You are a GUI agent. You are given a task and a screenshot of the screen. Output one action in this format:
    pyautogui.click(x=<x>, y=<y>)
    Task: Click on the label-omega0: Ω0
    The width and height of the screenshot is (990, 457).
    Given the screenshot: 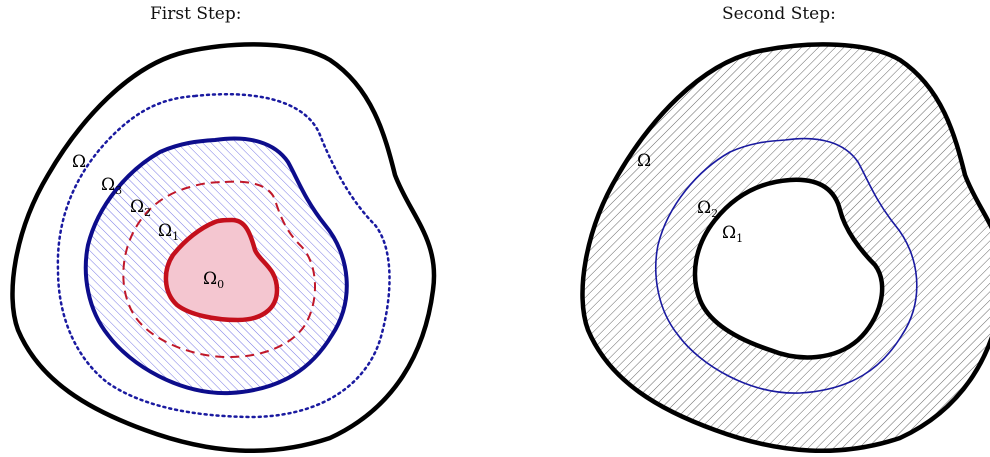 What is the action you would take?
    pyautogui.click(x=213, y=280)
    